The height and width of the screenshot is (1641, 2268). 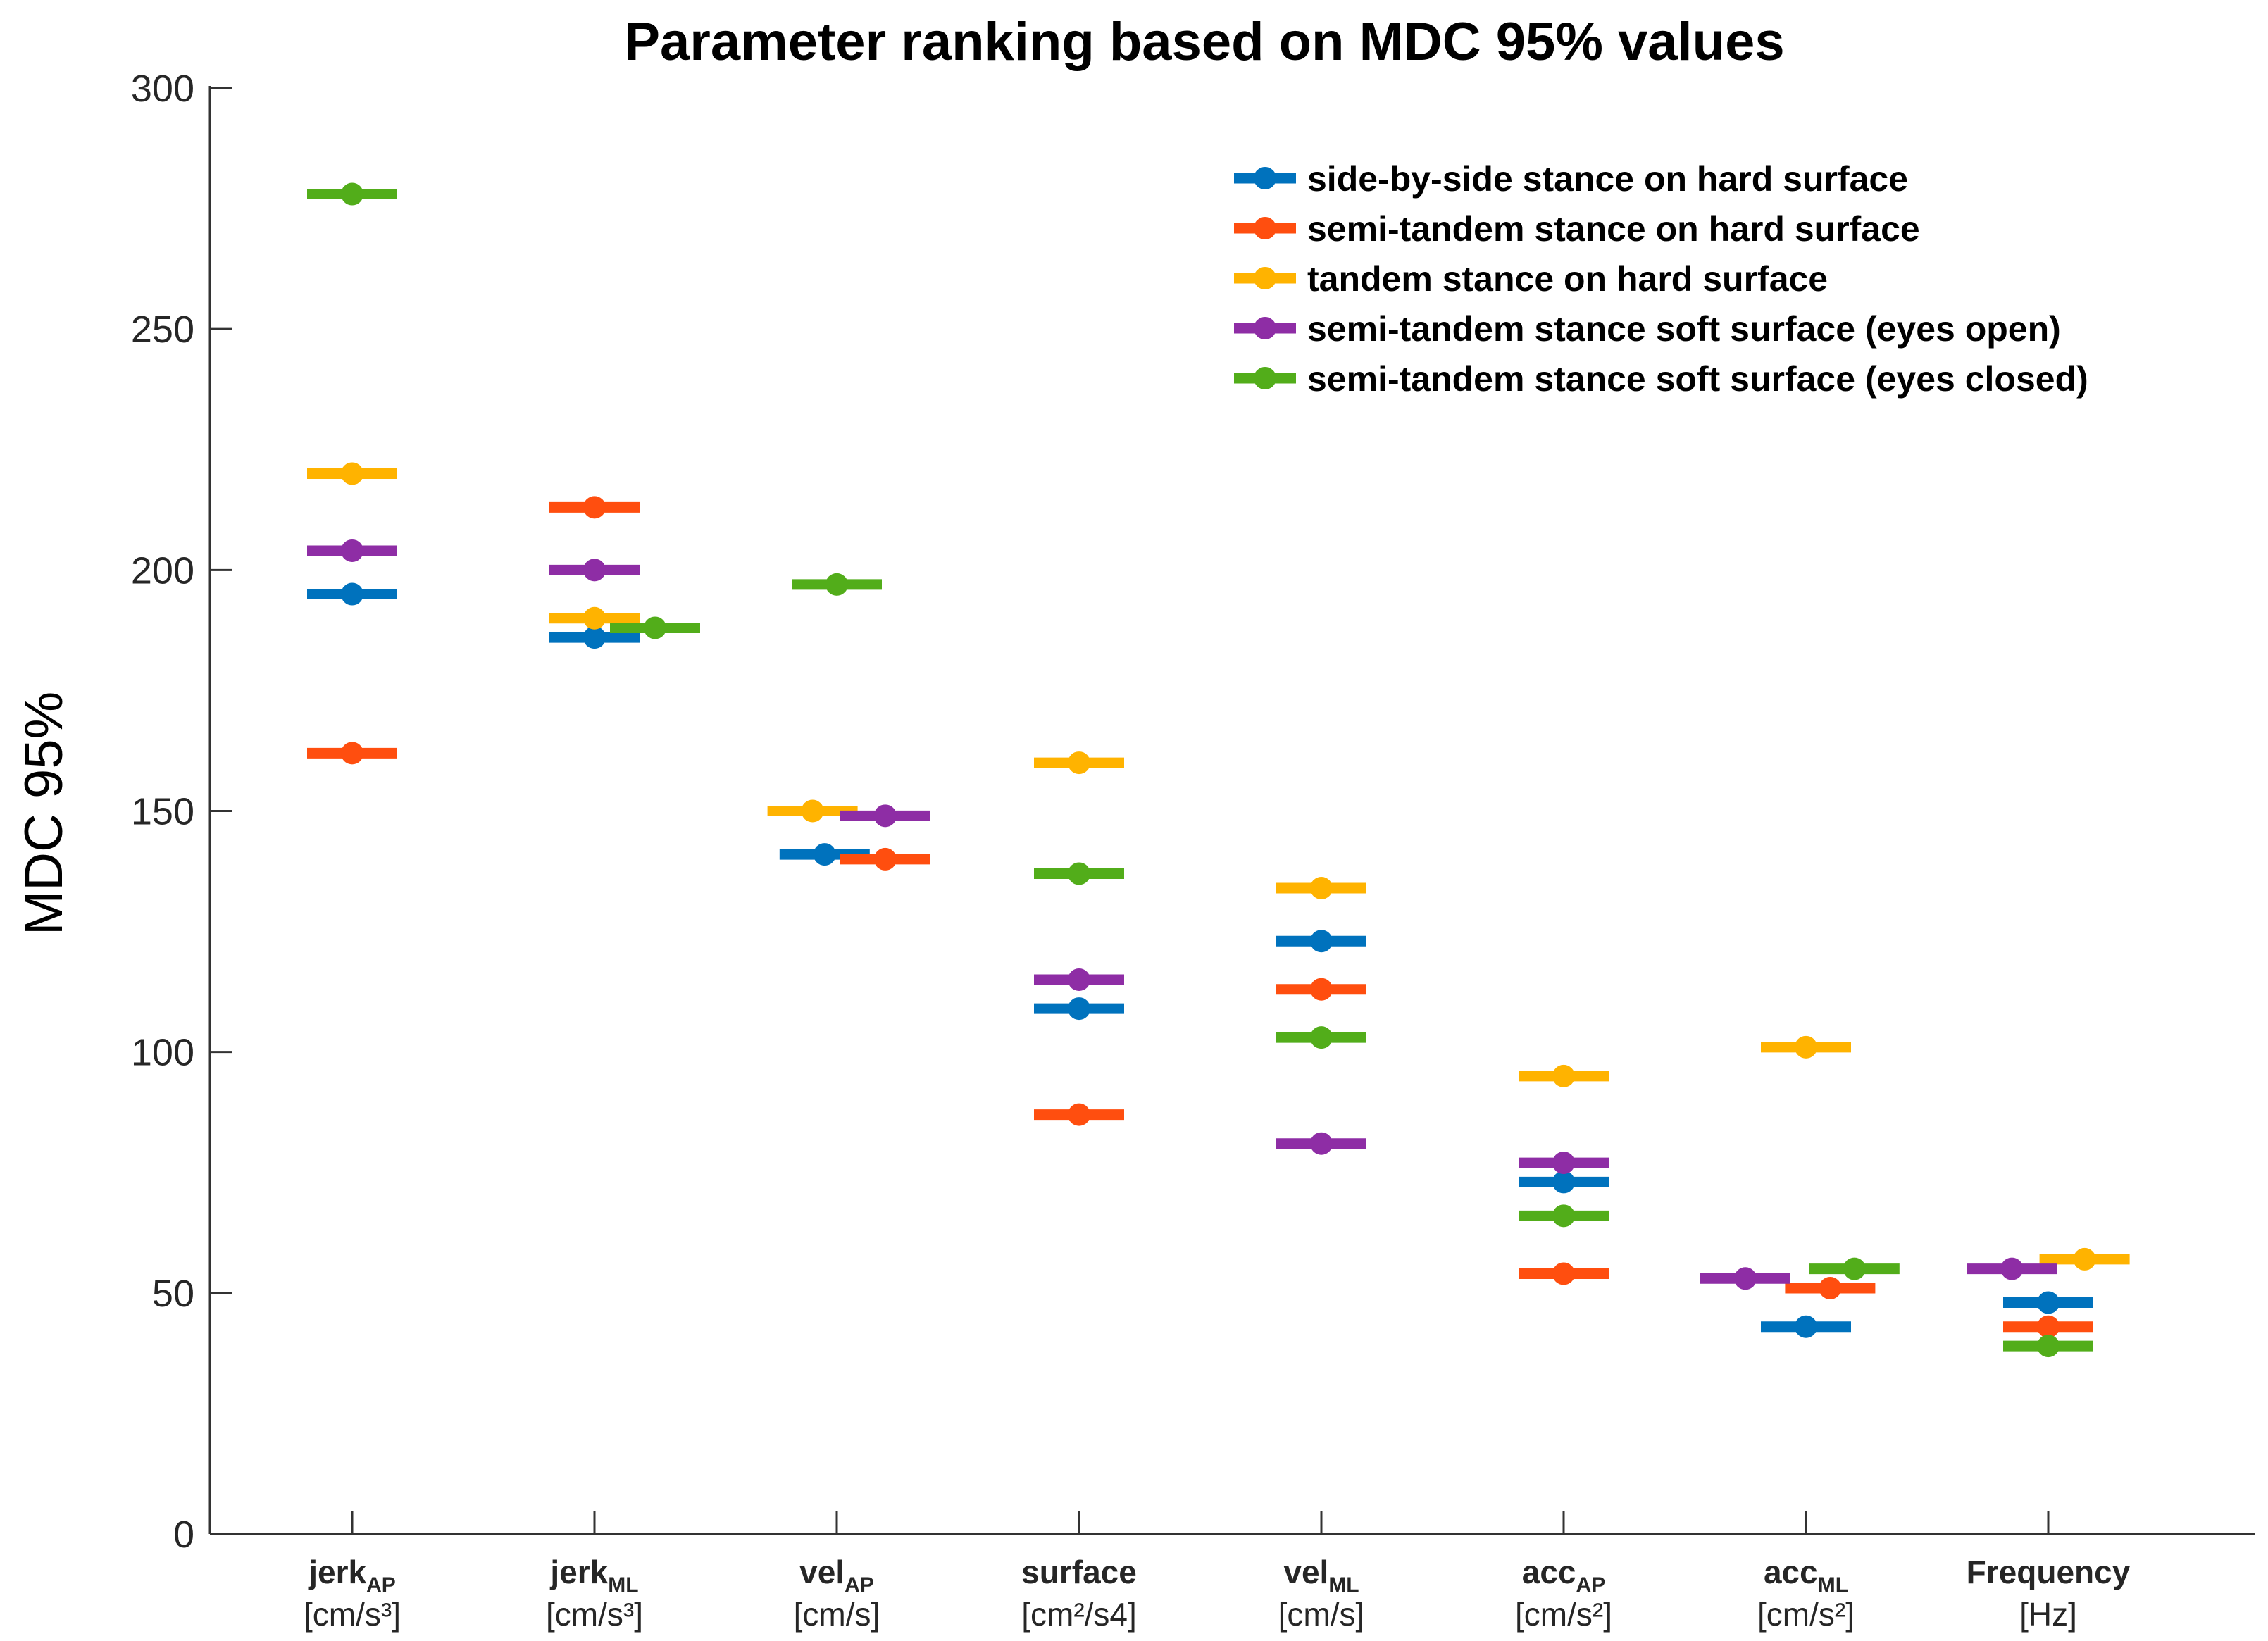 I want to click on legend-item: side-by-side stance on hard surface, so click(x=1571, y=179).